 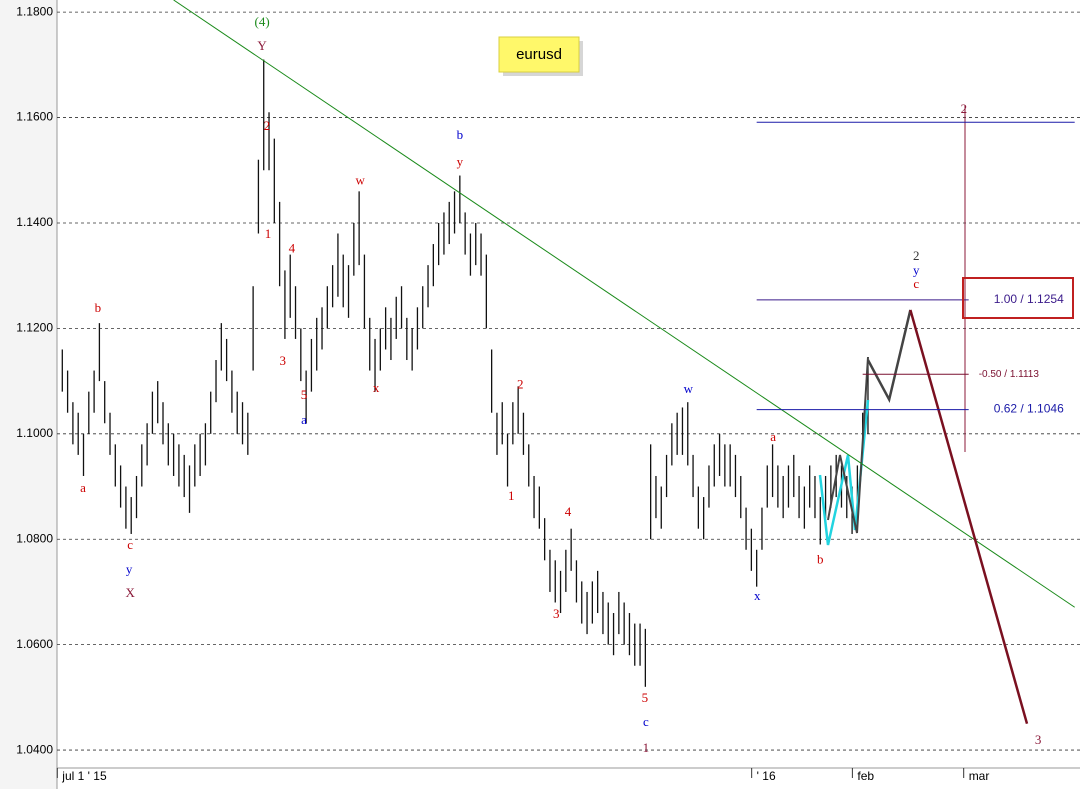 What do you see at coordinates (34, 749) in the screenshot?
I see `y-tick-label: 1.0400` at bounding box center [34, 749].